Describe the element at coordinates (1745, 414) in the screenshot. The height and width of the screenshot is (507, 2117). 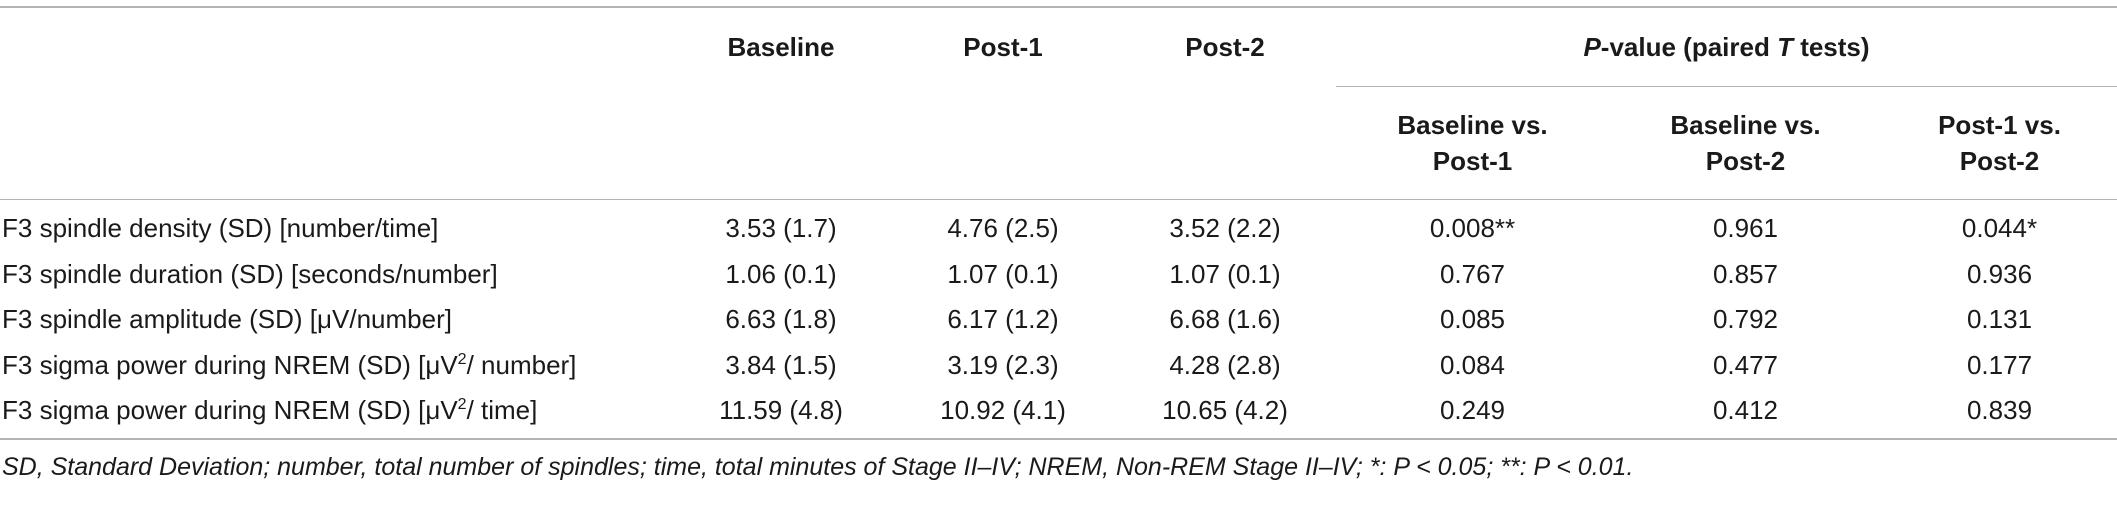
I see `cell-p-baseline-post2: 0.412` at that location.